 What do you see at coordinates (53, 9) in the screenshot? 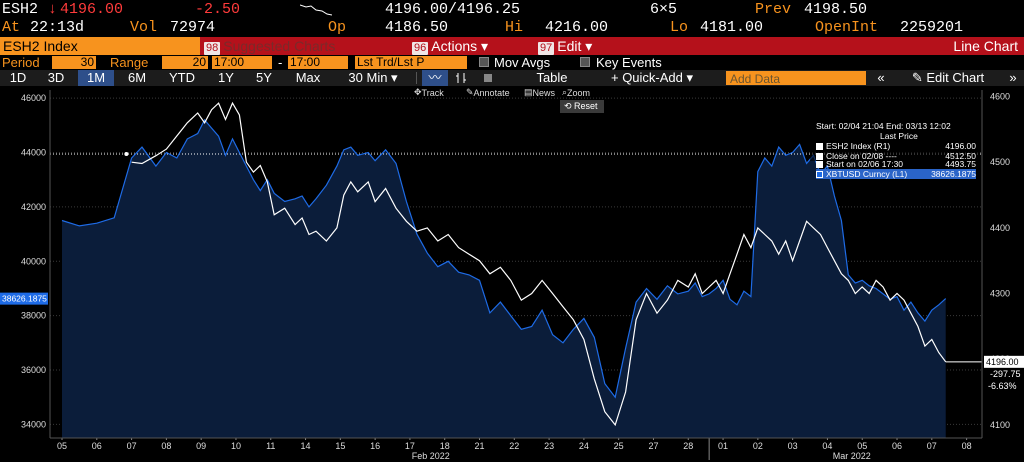
I see `down-arrow-icon: ↓` at bounding box center [53, 9].